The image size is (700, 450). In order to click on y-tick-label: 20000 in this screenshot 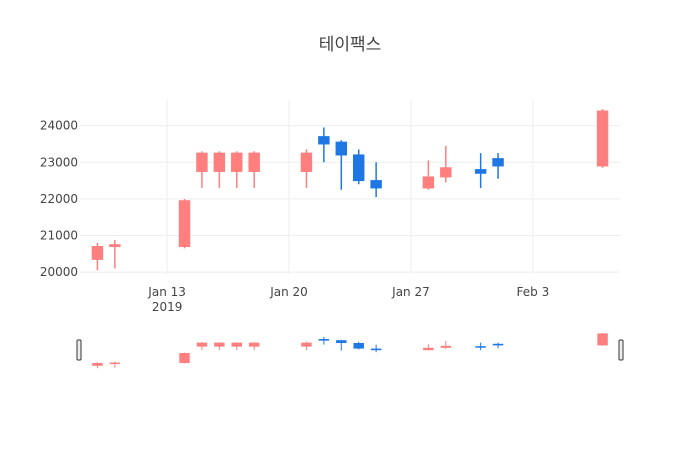, I will do `click(59, 272)`.